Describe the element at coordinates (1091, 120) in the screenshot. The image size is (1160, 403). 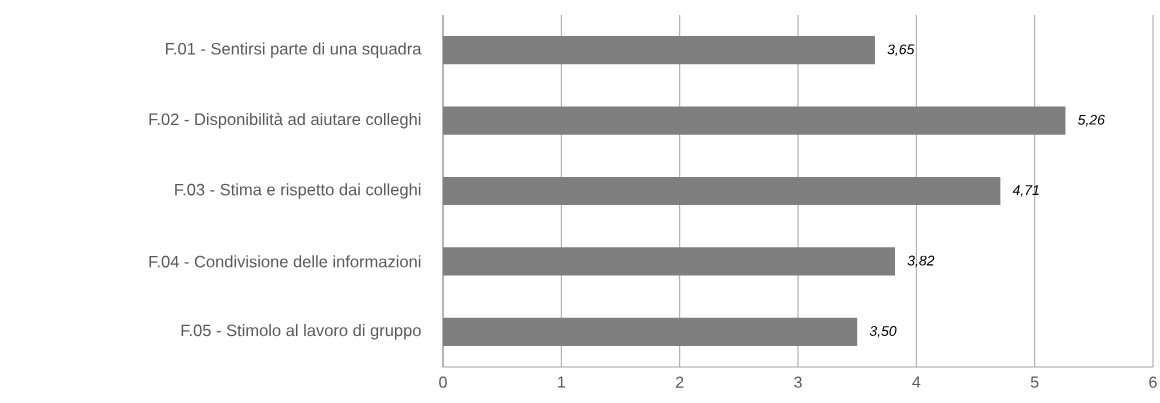
I see `data-label: 5,26` at that location.